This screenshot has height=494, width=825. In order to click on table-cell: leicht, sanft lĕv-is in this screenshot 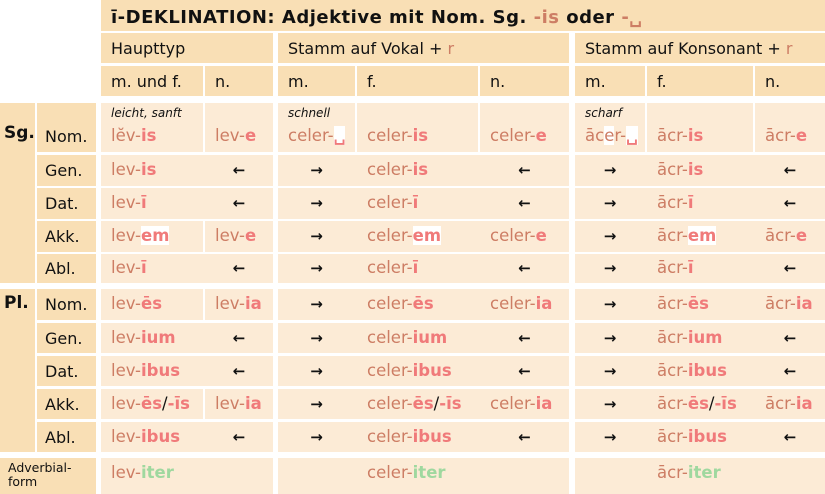, I will do `click(152, 127)`.